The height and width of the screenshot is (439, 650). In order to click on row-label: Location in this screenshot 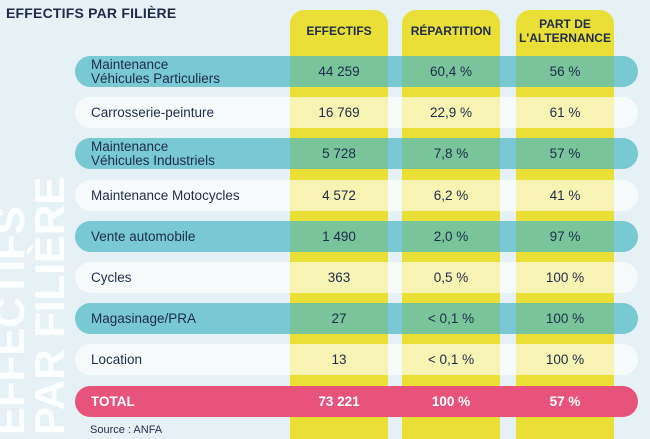, I will do `click(116, 359)`.